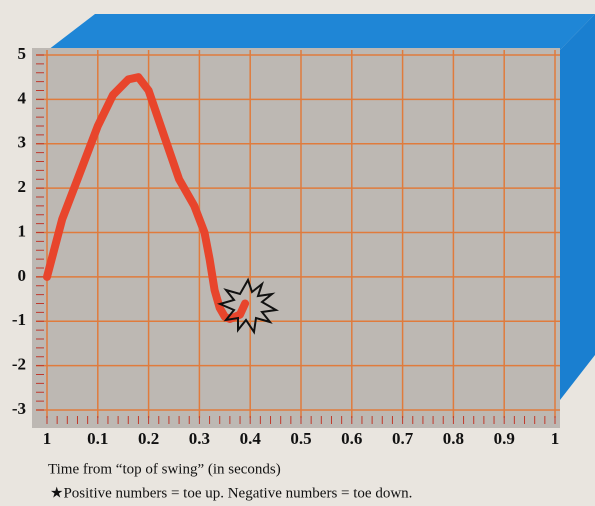 The height and width of the screenshot is (506, 595). Describe the element at coordinates (19, 408) in the screenshot. I see `y-tick-label: -3` at that location.